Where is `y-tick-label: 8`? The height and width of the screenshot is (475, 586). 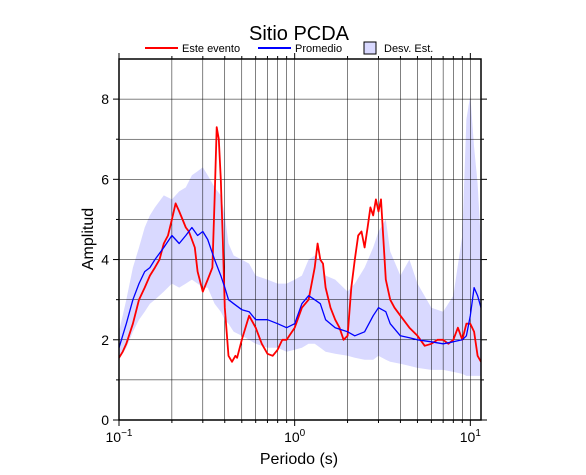 y-tick-label: 8 is located at coordinates (105, 99).